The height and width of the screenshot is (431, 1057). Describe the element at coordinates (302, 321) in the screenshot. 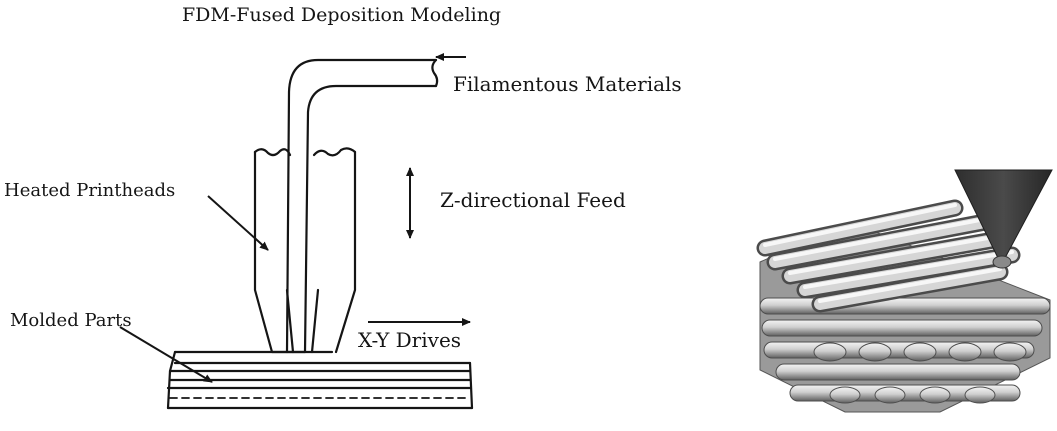

I see `printhead-channel` at that location.